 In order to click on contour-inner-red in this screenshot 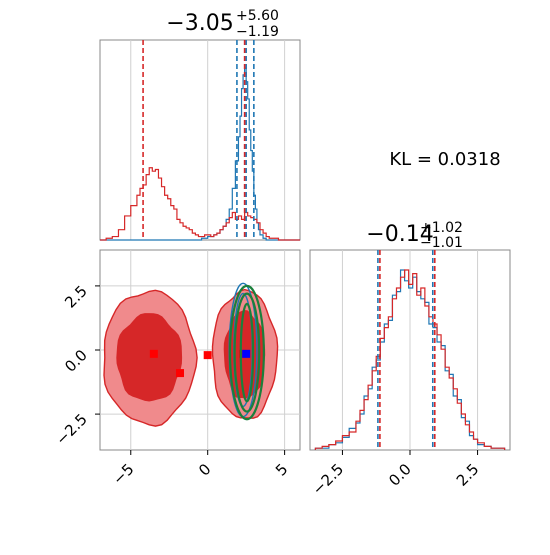, I will do `click(149, 357)`.